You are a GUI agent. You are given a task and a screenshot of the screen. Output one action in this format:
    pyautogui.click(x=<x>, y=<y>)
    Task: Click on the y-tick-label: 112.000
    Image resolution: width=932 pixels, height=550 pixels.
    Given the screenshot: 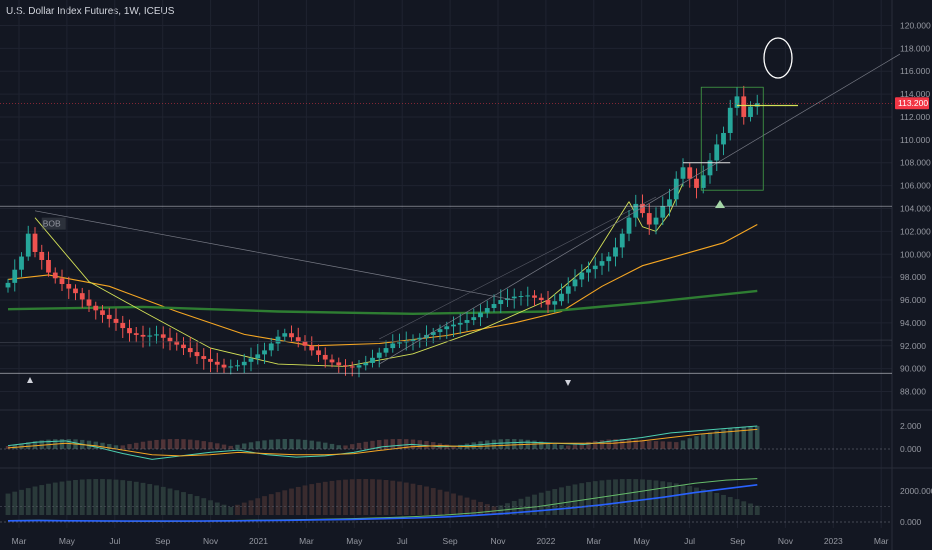 What is the action you would take?
    pyautogui.click(x=915, y=117)
    